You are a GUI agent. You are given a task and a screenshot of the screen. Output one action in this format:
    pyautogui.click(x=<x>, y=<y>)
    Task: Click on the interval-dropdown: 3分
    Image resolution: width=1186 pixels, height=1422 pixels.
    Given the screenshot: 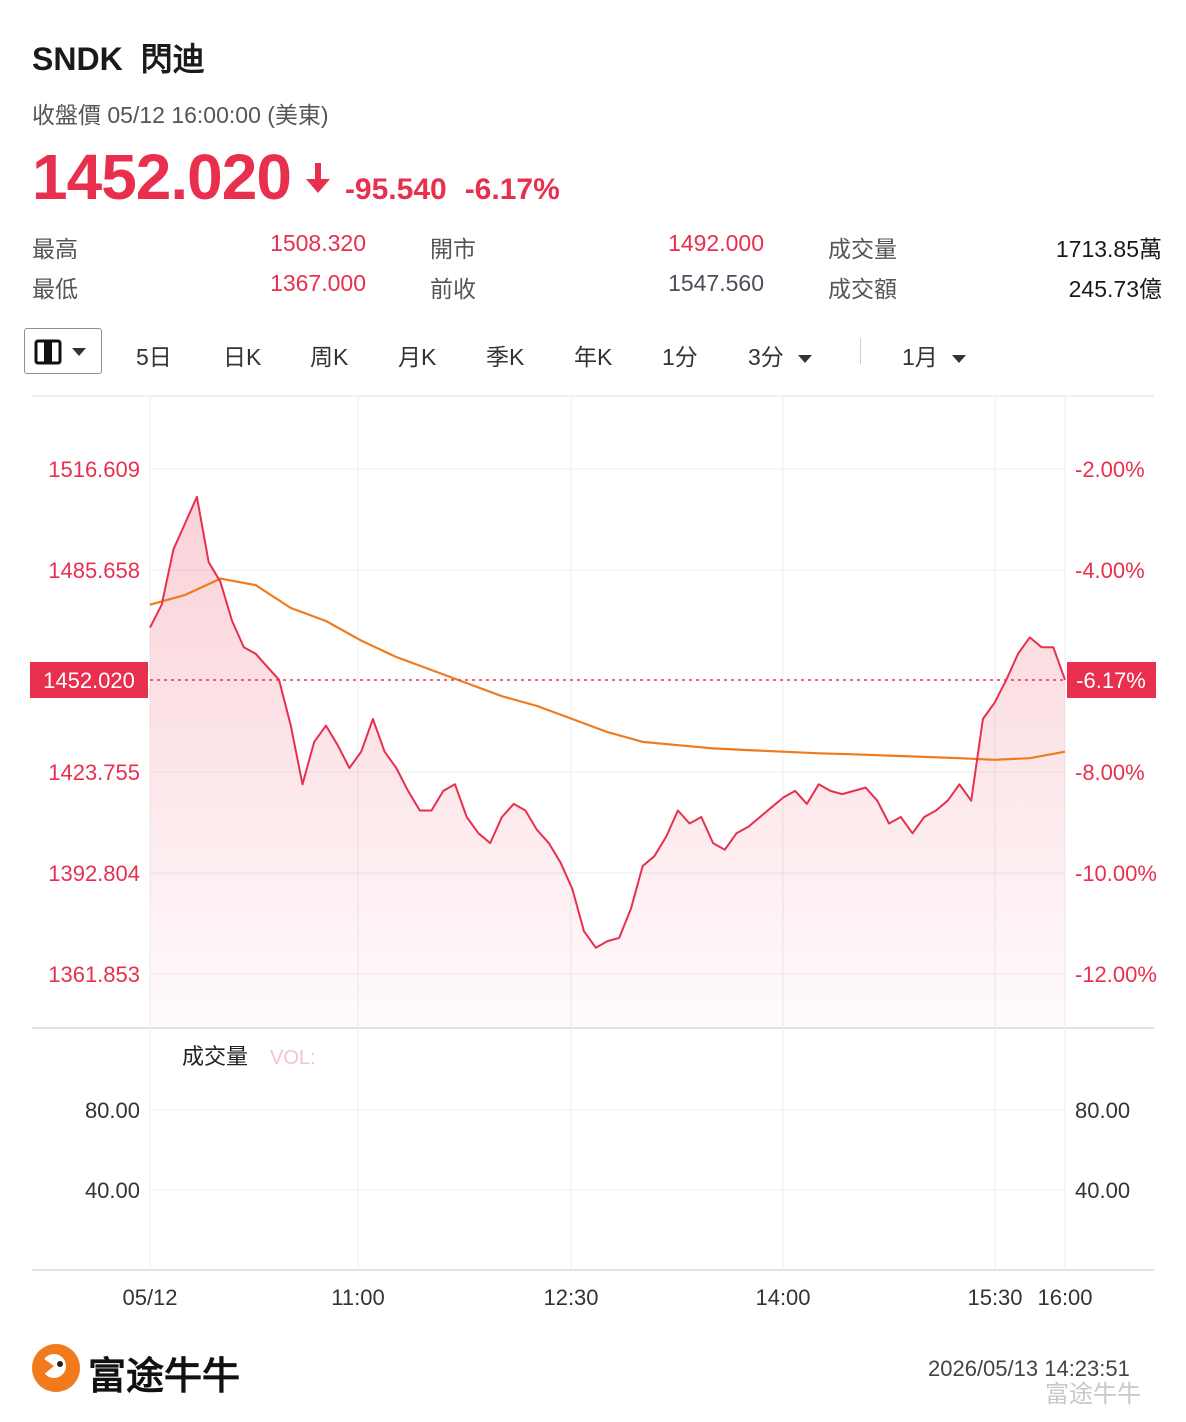 What is the action you would take?
    pyautogui.click(x=780, y=355)
    